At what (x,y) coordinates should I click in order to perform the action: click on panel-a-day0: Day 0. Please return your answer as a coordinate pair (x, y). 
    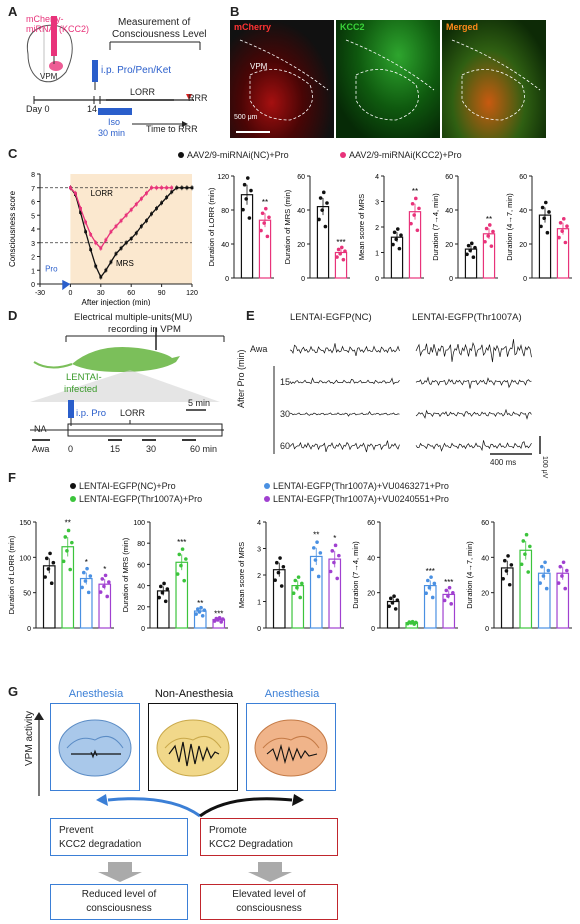
    Looking at the image, I should click on (38, 109).